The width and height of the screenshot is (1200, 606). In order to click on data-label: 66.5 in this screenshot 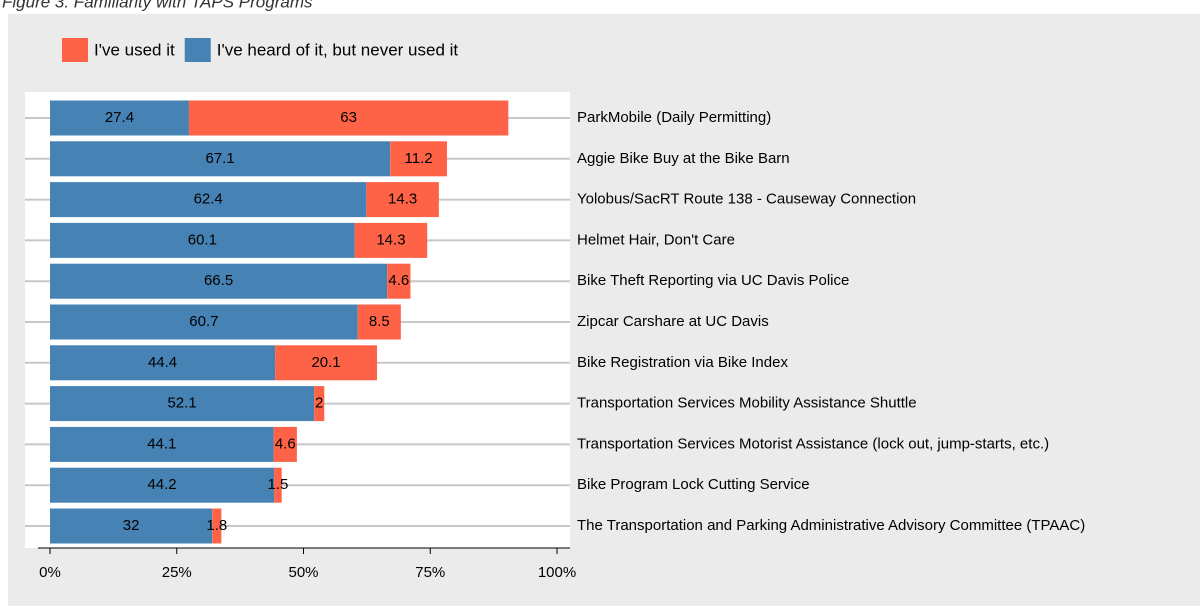, I will do `click(218, 280)`.